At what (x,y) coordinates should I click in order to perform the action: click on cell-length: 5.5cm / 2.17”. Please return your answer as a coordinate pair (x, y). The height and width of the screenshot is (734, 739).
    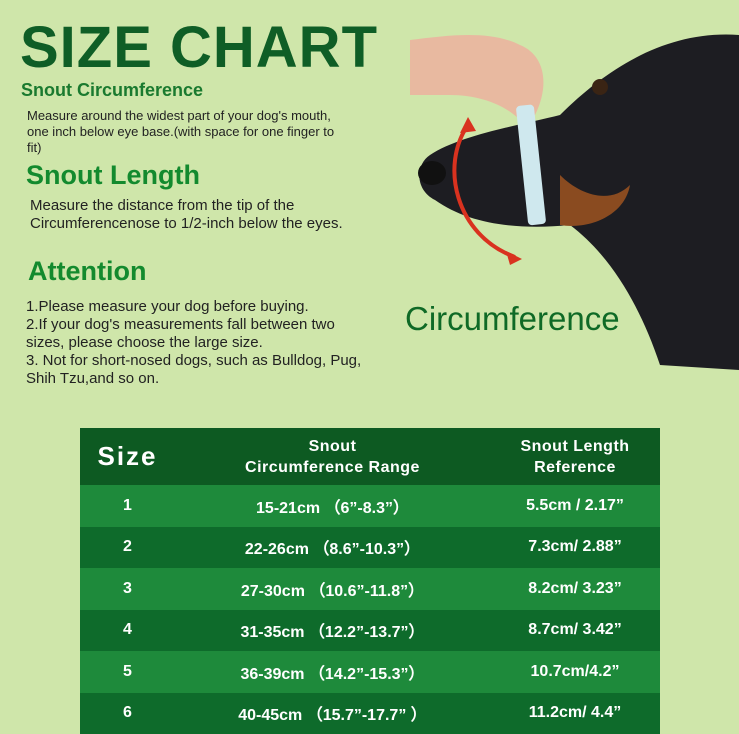
    Looking at the image, I should click on (575, 506).